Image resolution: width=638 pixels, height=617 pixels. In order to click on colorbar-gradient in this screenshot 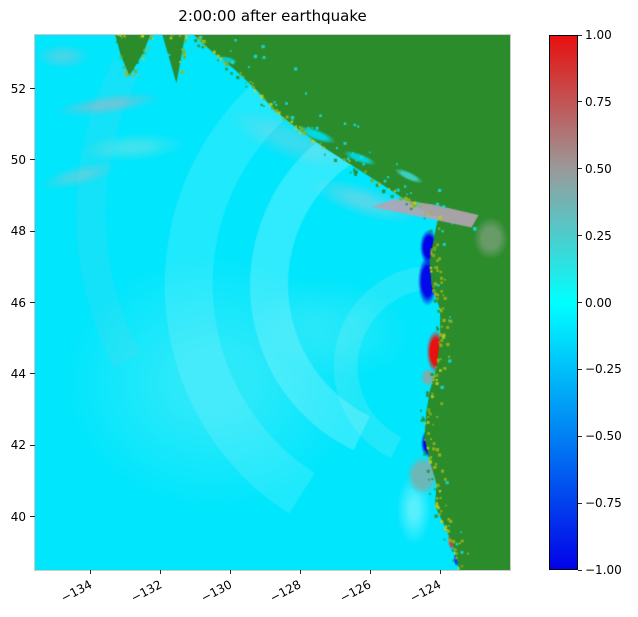, I will do `click(563, 302)`.